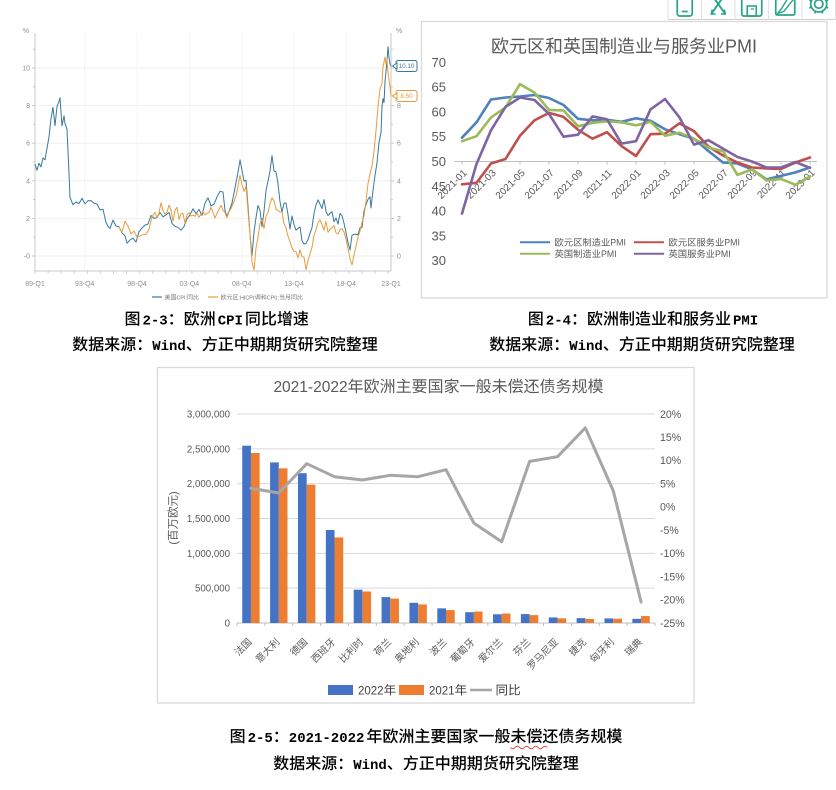  What do you see at coordinates (668, 508) in the screenshot?
I see `svg-text: 0%` at bounding box center [668, 508].